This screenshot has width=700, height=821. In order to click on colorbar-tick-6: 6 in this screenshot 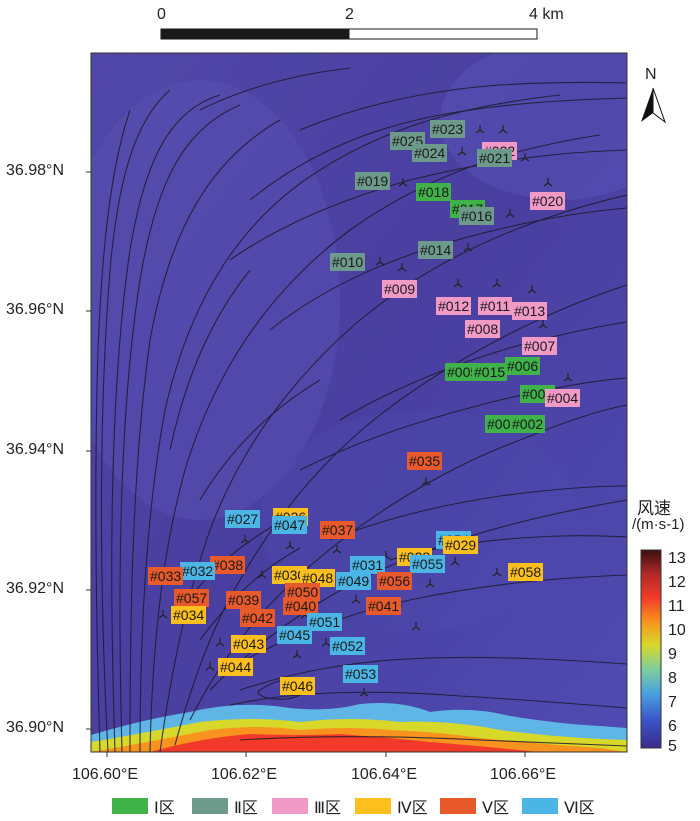, I will do `click(672, 726)`.